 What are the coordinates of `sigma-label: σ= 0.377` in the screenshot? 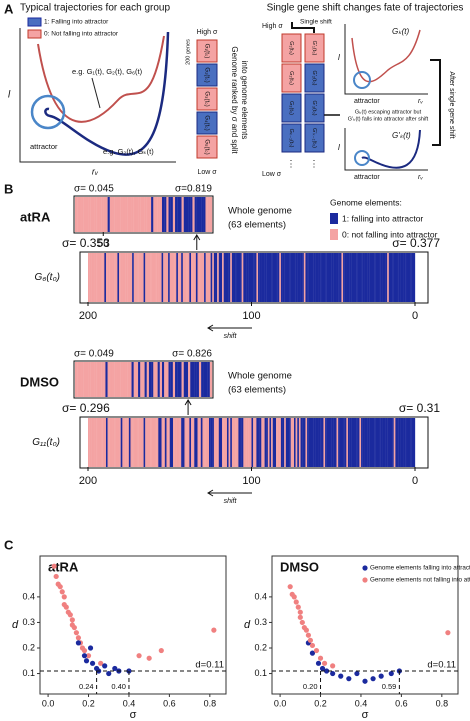 It's located at (416, 243).